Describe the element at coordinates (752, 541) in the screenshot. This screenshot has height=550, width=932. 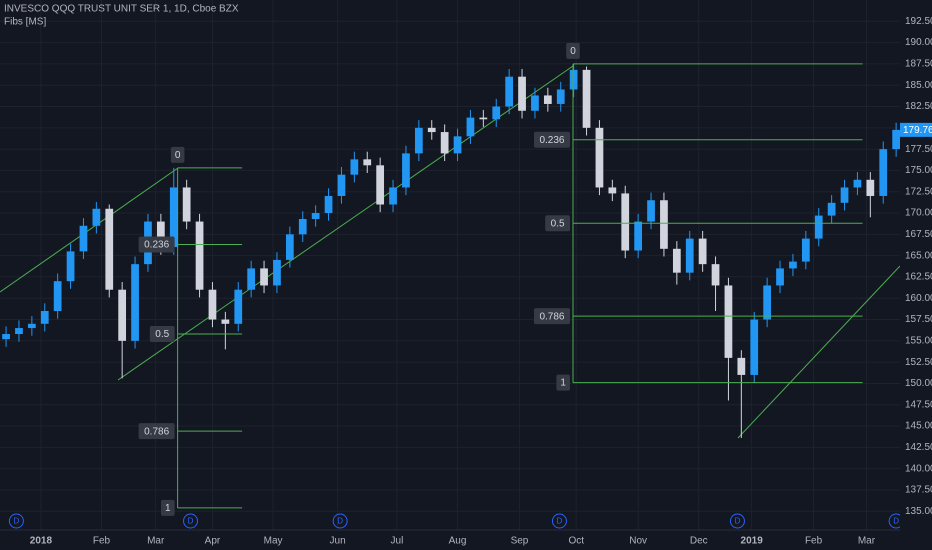
I see `x-tick-label: 2019` at that location.